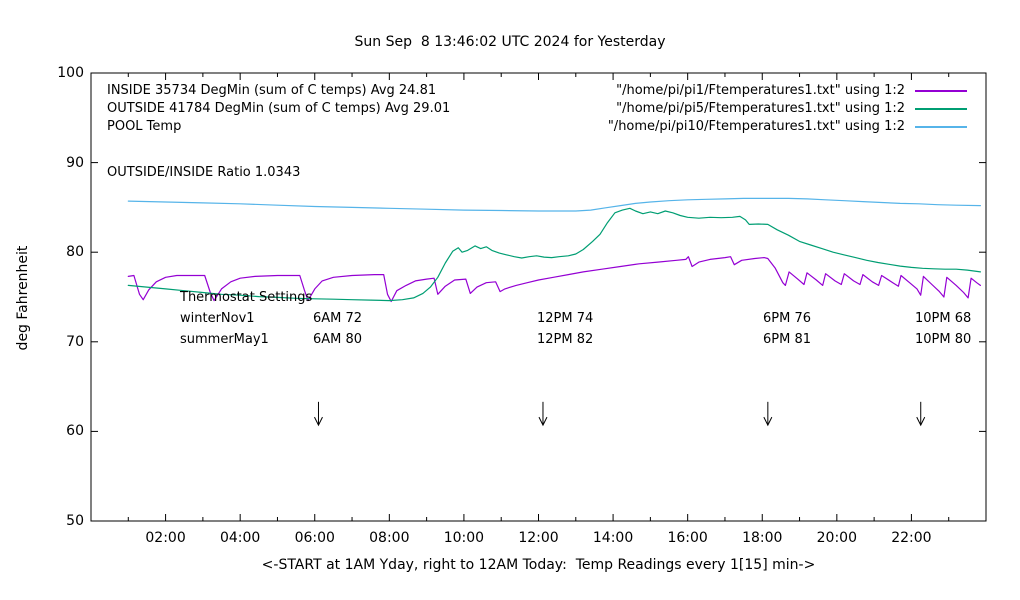  Describe the element at coordinates (70, 73) in the screenshot. I see `y-tick-label: 100` at that location.